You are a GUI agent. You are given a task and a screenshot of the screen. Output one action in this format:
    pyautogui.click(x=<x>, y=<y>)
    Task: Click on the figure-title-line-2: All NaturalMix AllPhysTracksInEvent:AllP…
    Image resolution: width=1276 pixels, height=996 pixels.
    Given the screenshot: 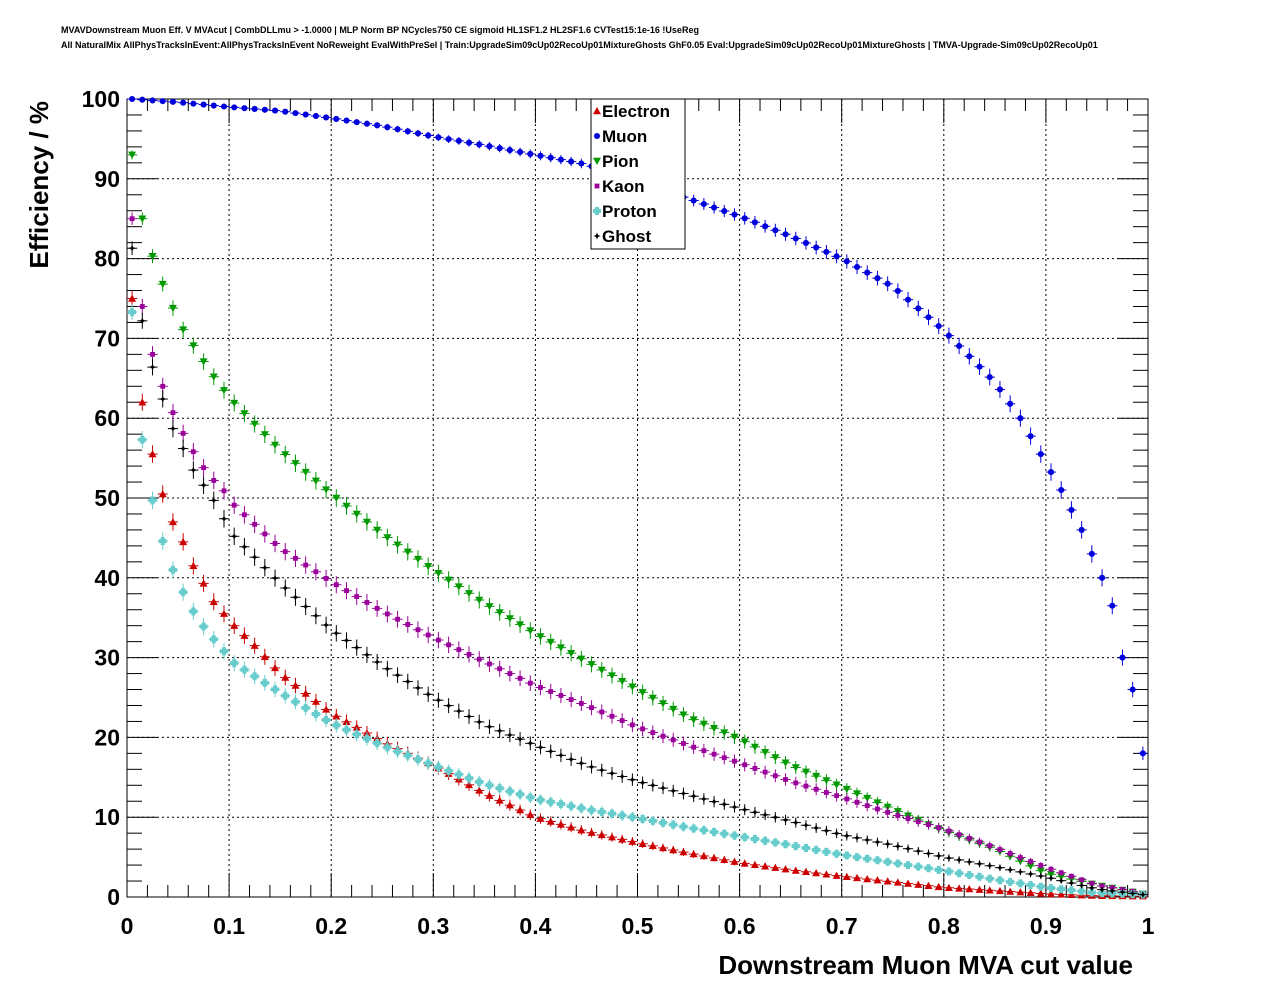 What is the action you would take?
    pyautogui.click(x=579, y=45)
    